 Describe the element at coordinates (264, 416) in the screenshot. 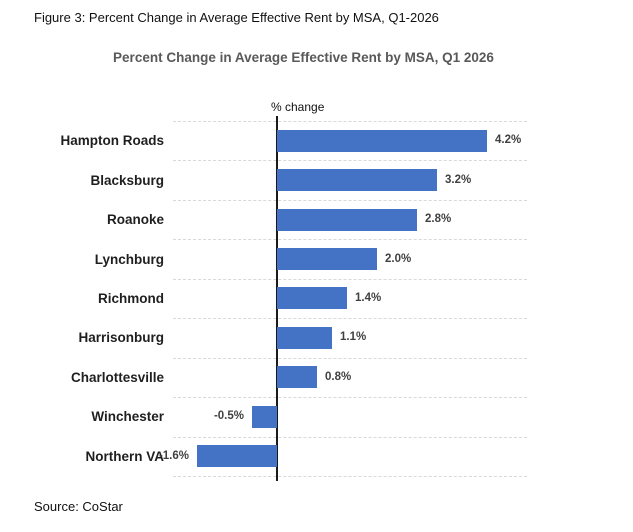

I see `bar-winchester` at that location.